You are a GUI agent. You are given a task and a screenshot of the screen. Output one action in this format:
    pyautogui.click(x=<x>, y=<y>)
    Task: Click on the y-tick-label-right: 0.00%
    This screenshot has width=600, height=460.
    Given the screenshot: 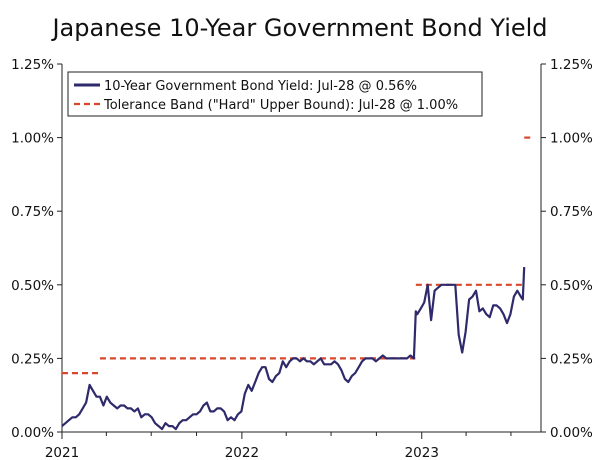 What is the action you would take?
    pyautogui.click(x=571, y=433)
    